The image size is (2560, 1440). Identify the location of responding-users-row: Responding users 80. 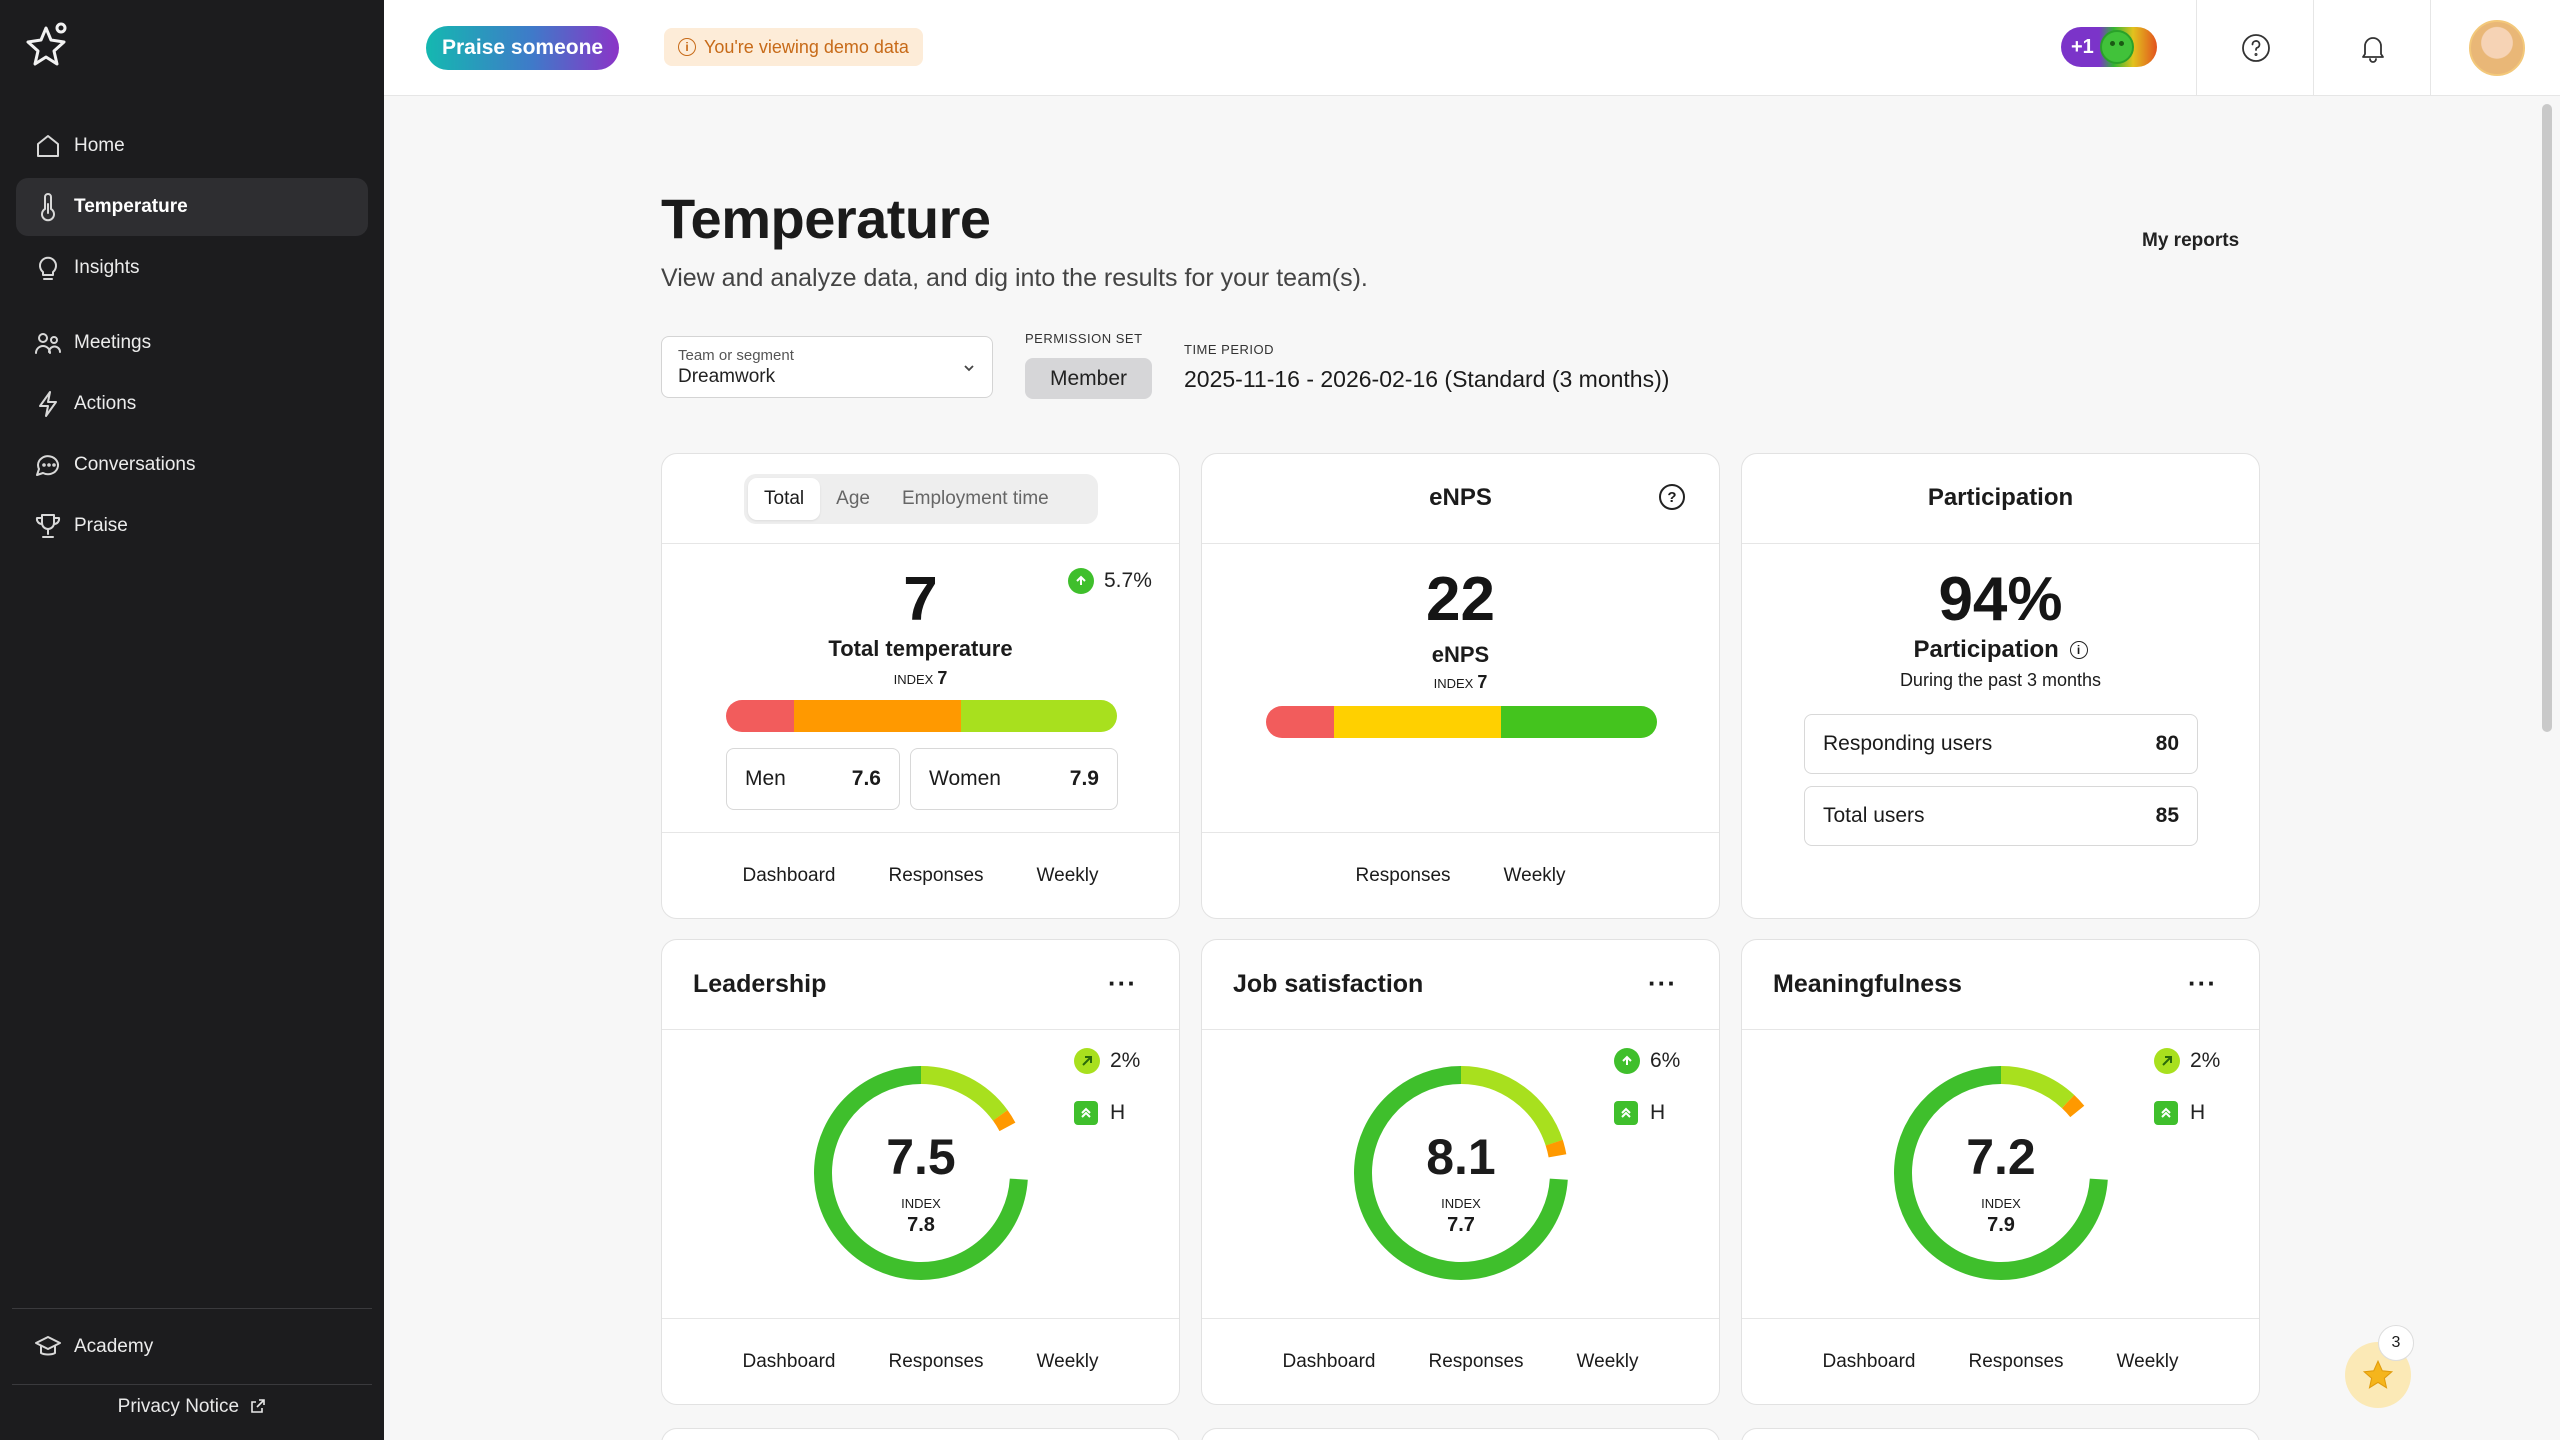
(2001, 744).